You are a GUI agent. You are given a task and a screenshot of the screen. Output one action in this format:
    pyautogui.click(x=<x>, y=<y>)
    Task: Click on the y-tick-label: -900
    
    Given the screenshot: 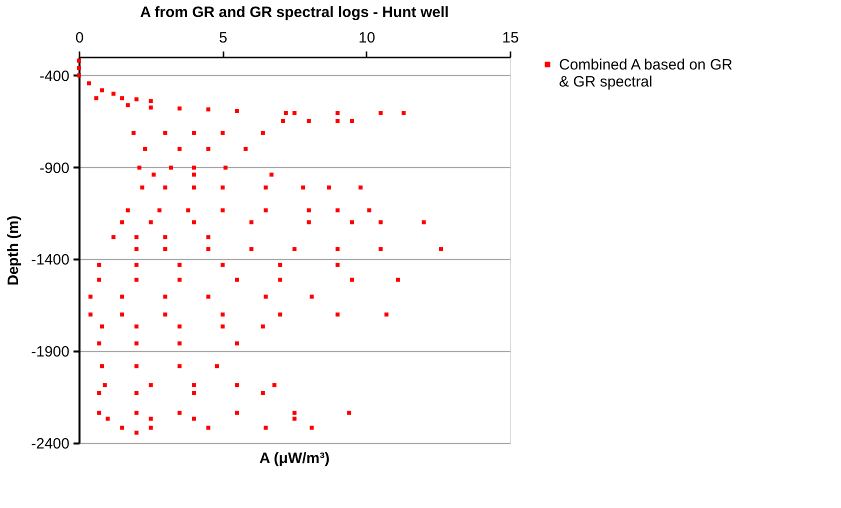 What is the action you would take?
    pyautogui.click(x=54, y=168)
    